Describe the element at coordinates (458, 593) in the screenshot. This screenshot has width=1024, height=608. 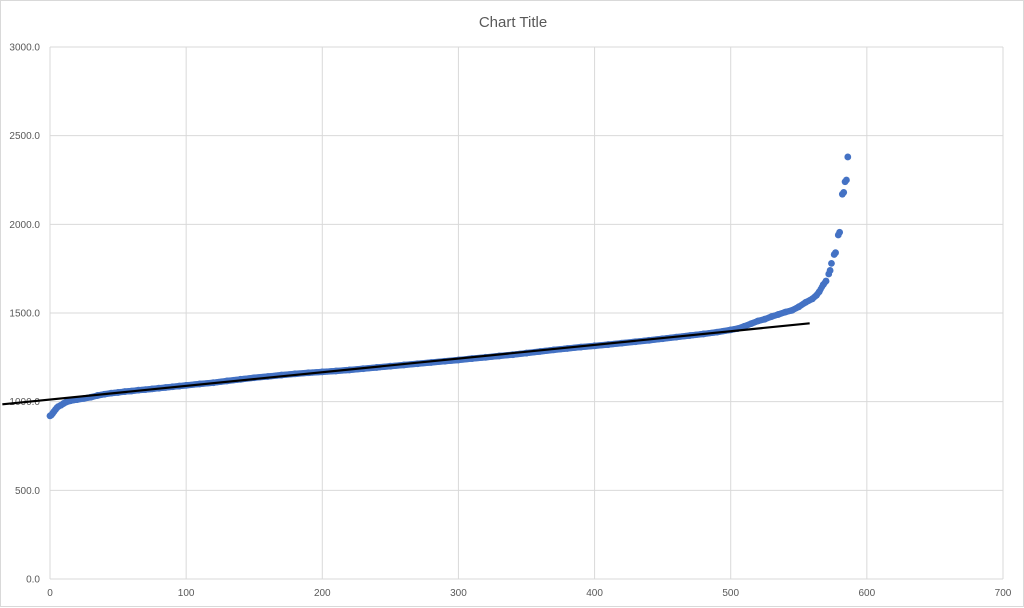
I see `x-tick-label: 300` at that location.